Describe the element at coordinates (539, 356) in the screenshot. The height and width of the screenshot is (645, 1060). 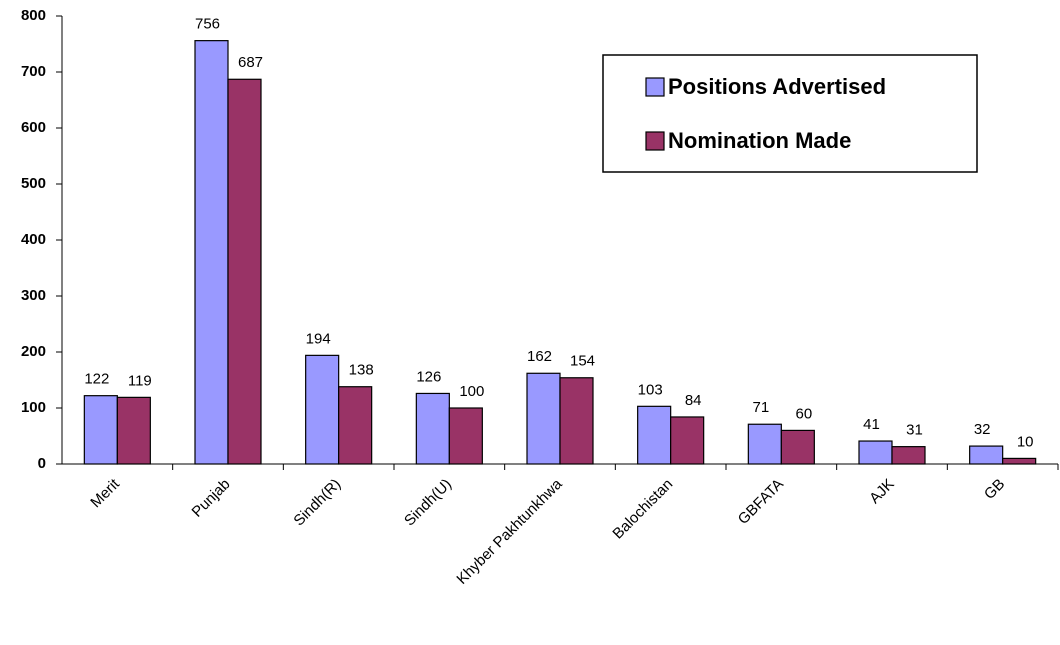
I see `value-label: 162` at that location.